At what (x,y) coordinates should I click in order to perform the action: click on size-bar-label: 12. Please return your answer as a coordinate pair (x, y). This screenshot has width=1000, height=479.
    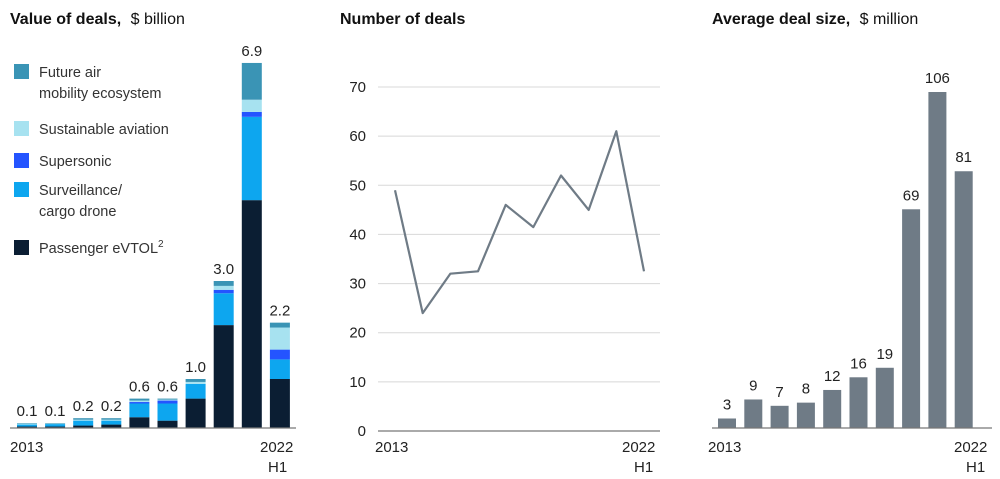
    Looking at the image, I should click on (832, 376).